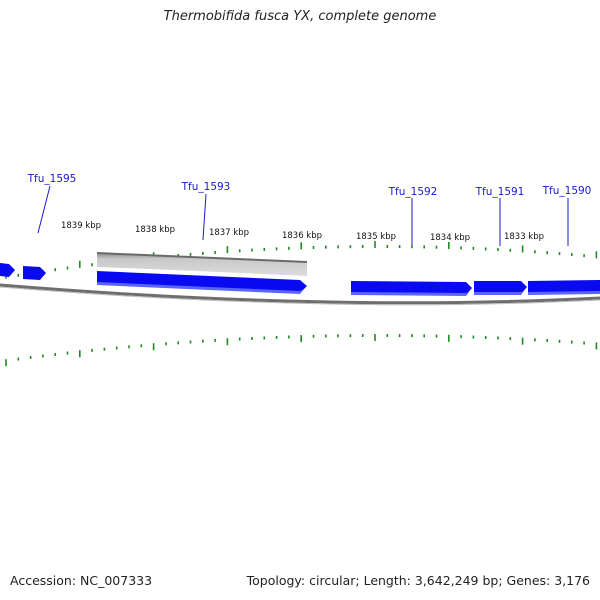 The height and width of the screenshot is (600, 600). I want to click on gray-feature-band, so click(202, 264).